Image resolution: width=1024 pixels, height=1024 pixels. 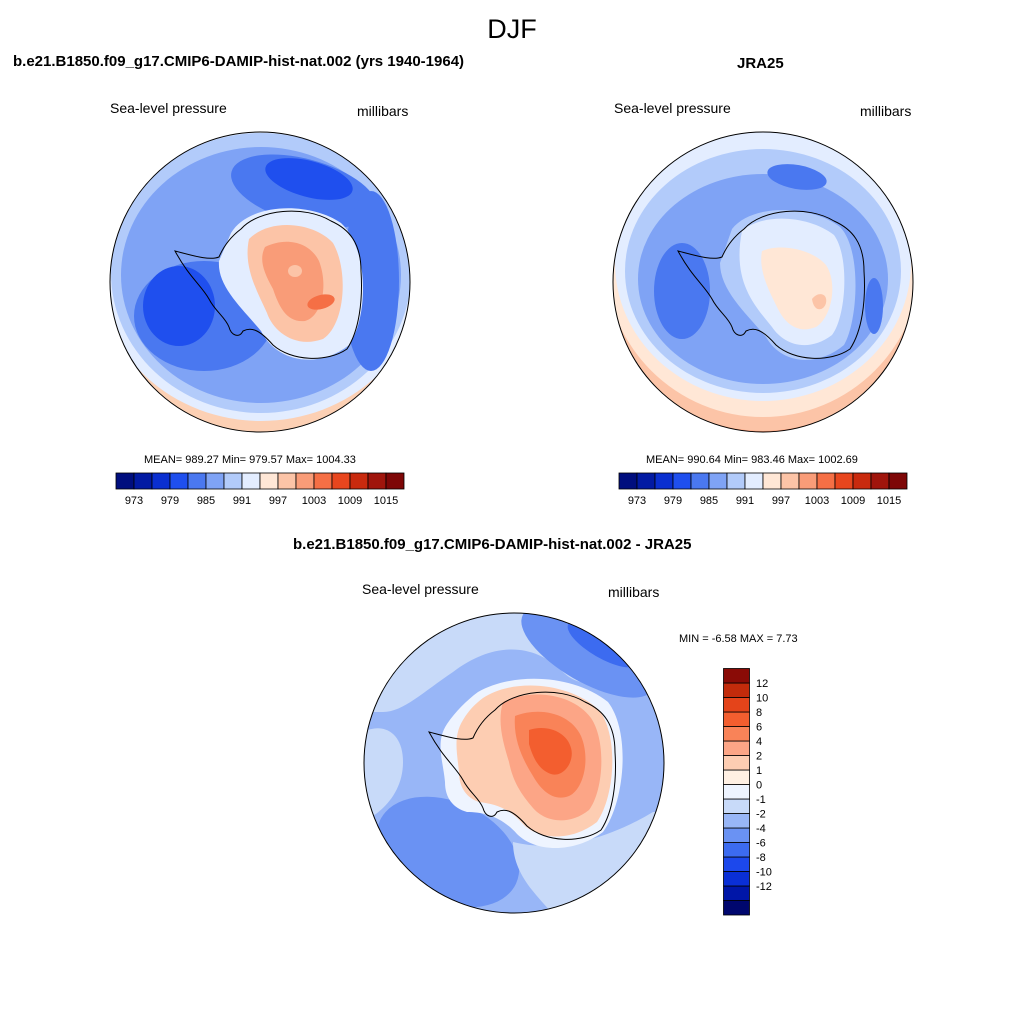 What do you see at coordinates (170, 501) in the screenshot?
I see `panel1-colorbar-tick-label: 979` at bounding box center [170, 501].